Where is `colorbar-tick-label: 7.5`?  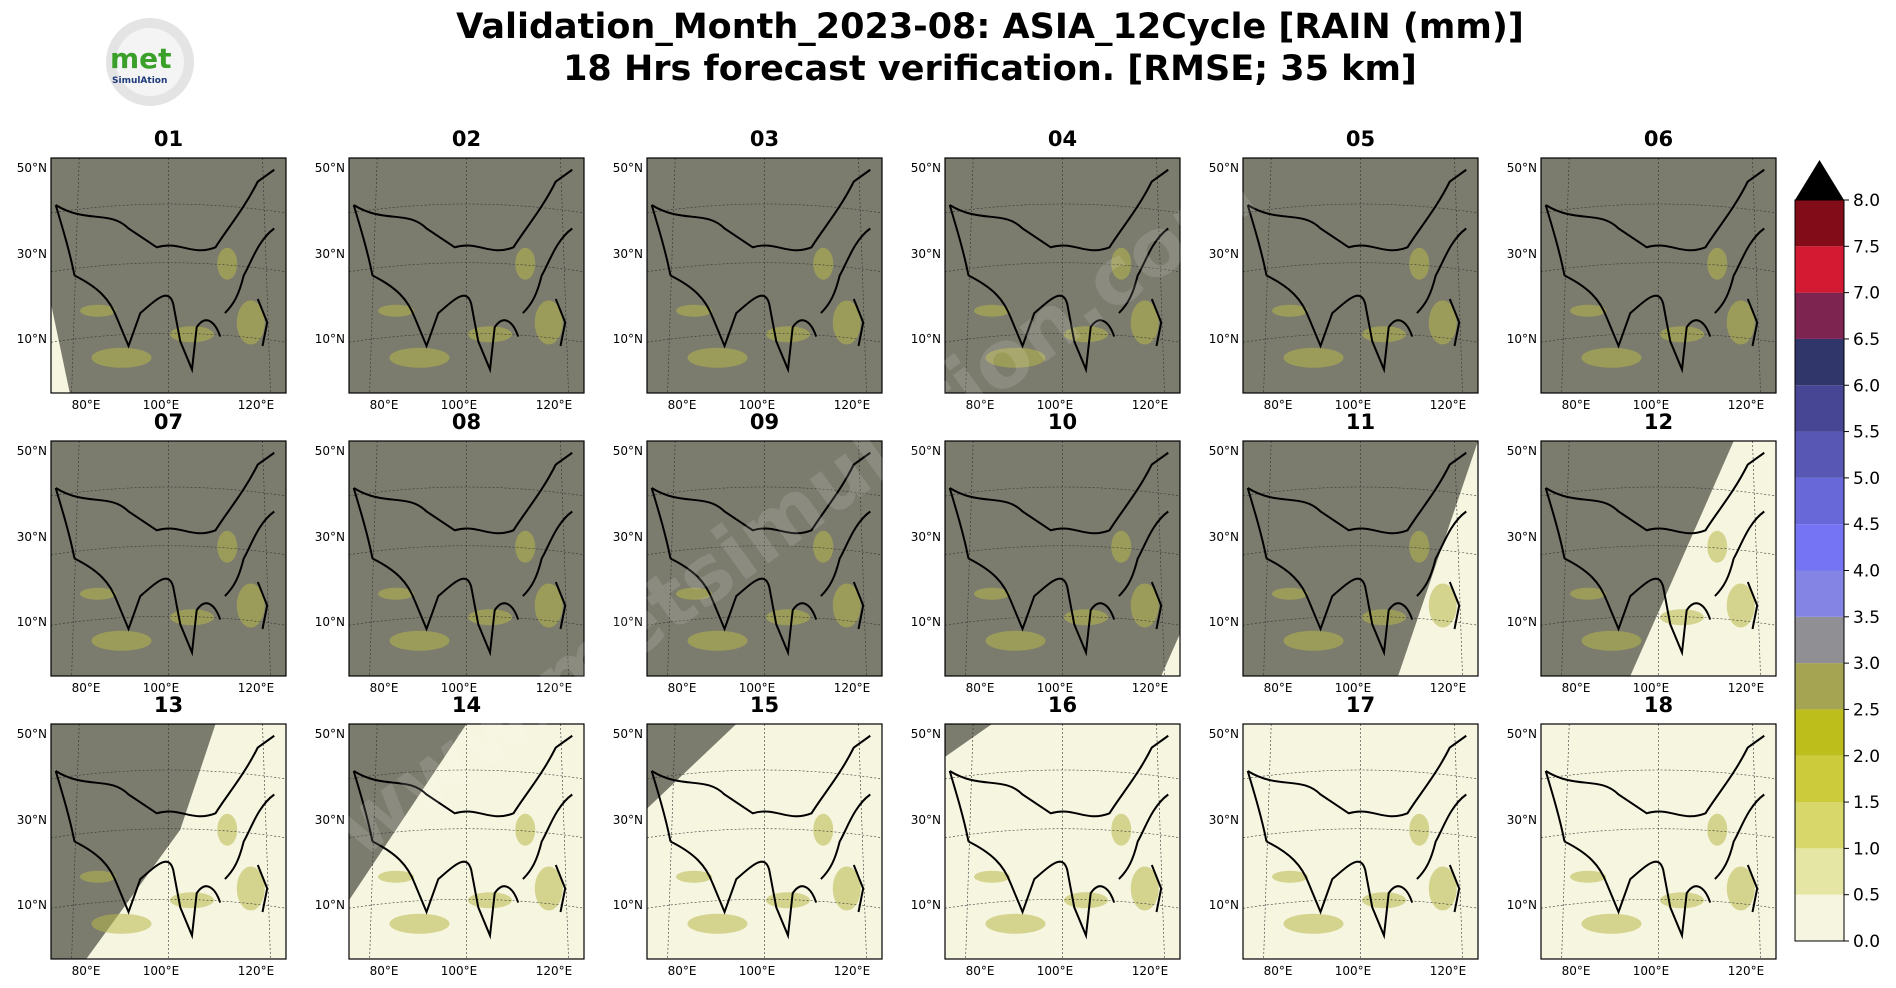
colorbar-tick-label: 7.5 is located at coordinates (1866, 247).